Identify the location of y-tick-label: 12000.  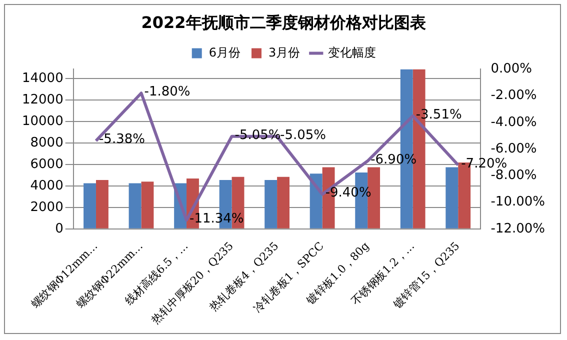
(43, 100).